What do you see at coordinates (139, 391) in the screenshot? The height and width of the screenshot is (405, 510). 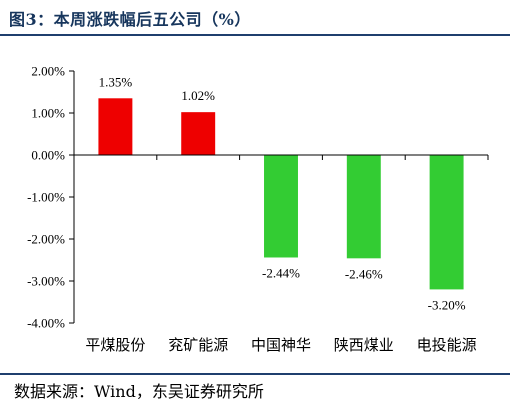 I see `source-note: 数据来源：Wind，东吴证券研究所` at bounding box center [139, 391].